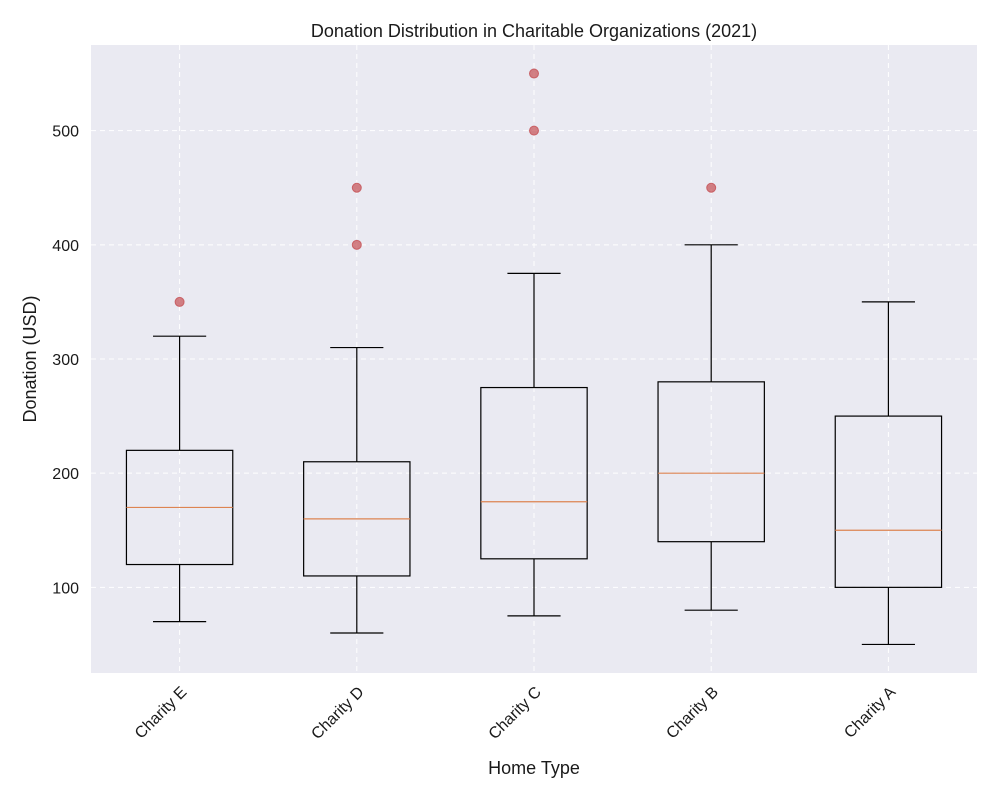 This screenshot has width=1000, height=800. Describe the element at coordinates (337, 713) in the screenshot. I see `x-tick-label: Charity D` at that location.